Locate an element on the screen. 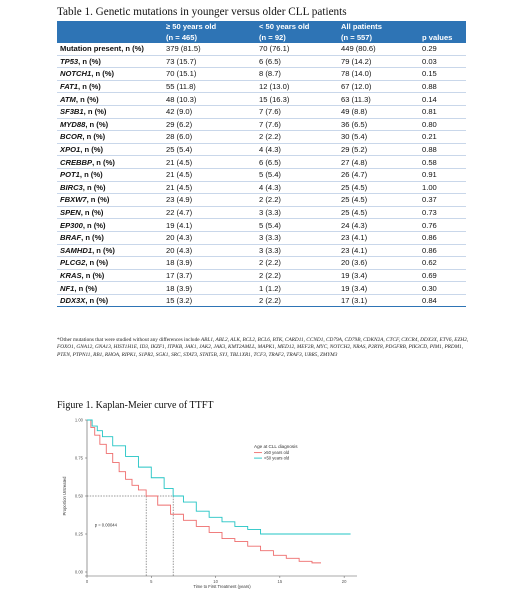 The height and width of the screenshot is (609, 520). gene-name: FAT1 is located at coordinates (69, 87).